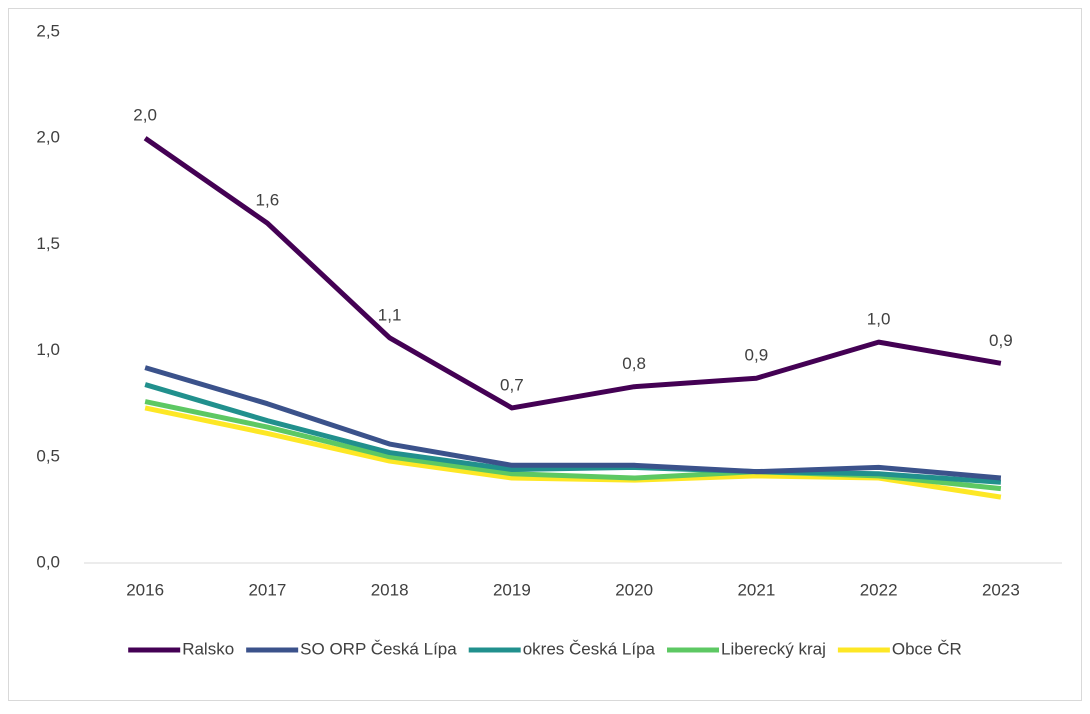  I want to click on legend-label: Obce ČR, so click(927, 648).